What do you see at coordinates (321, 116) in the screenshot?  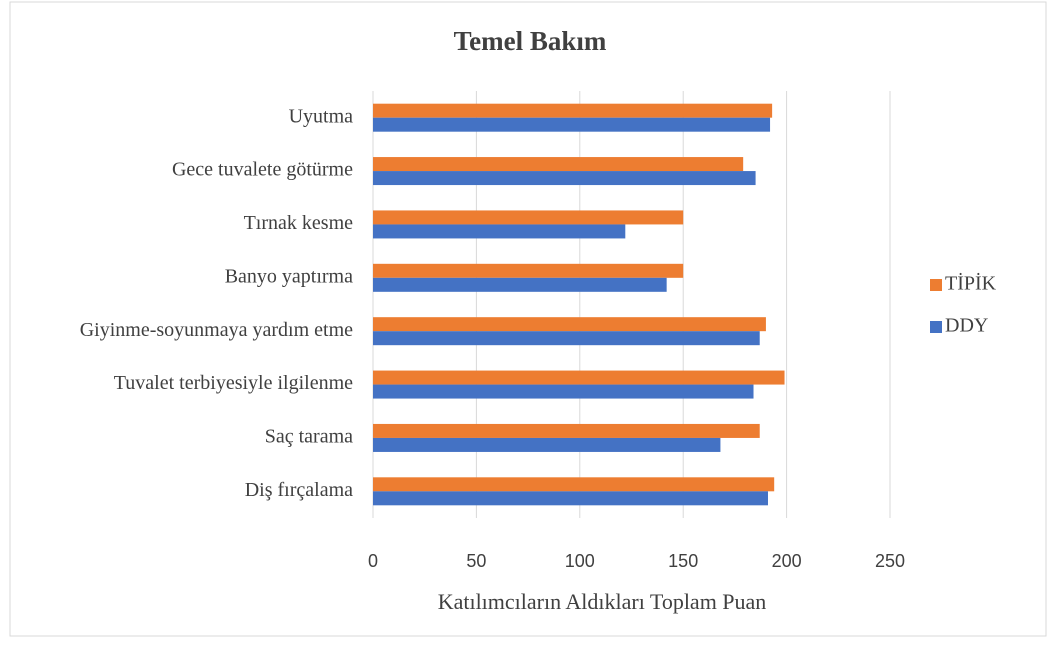 I see `y-tick-label: Uyutma` at bounding box center [321, 116].